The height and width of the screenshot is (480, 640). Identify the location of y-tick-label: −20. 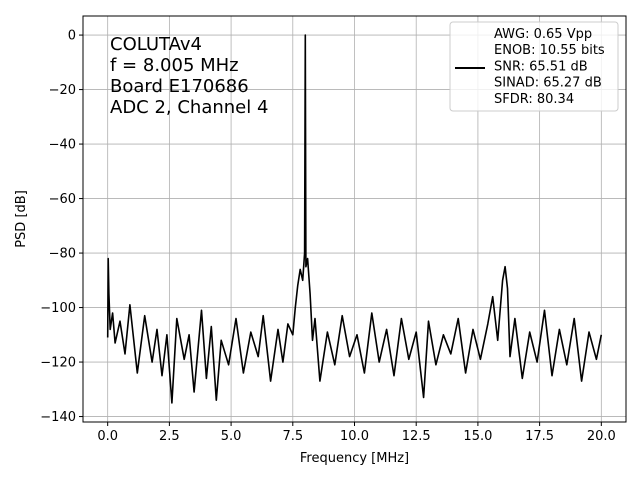
(62, 90).